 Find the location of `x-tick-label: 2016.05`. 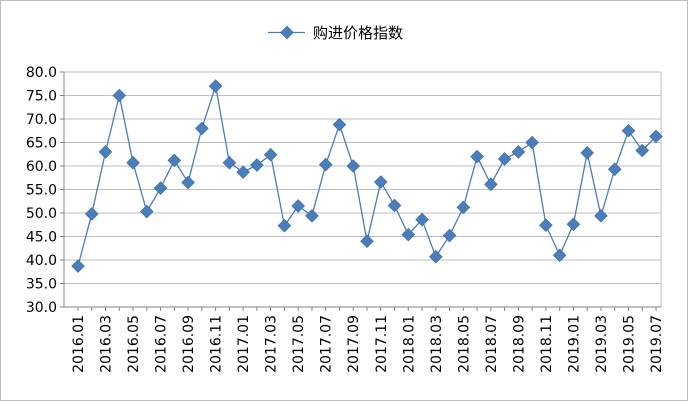

x-tick-label: 2016.05 is located at coordinates (134, 344).